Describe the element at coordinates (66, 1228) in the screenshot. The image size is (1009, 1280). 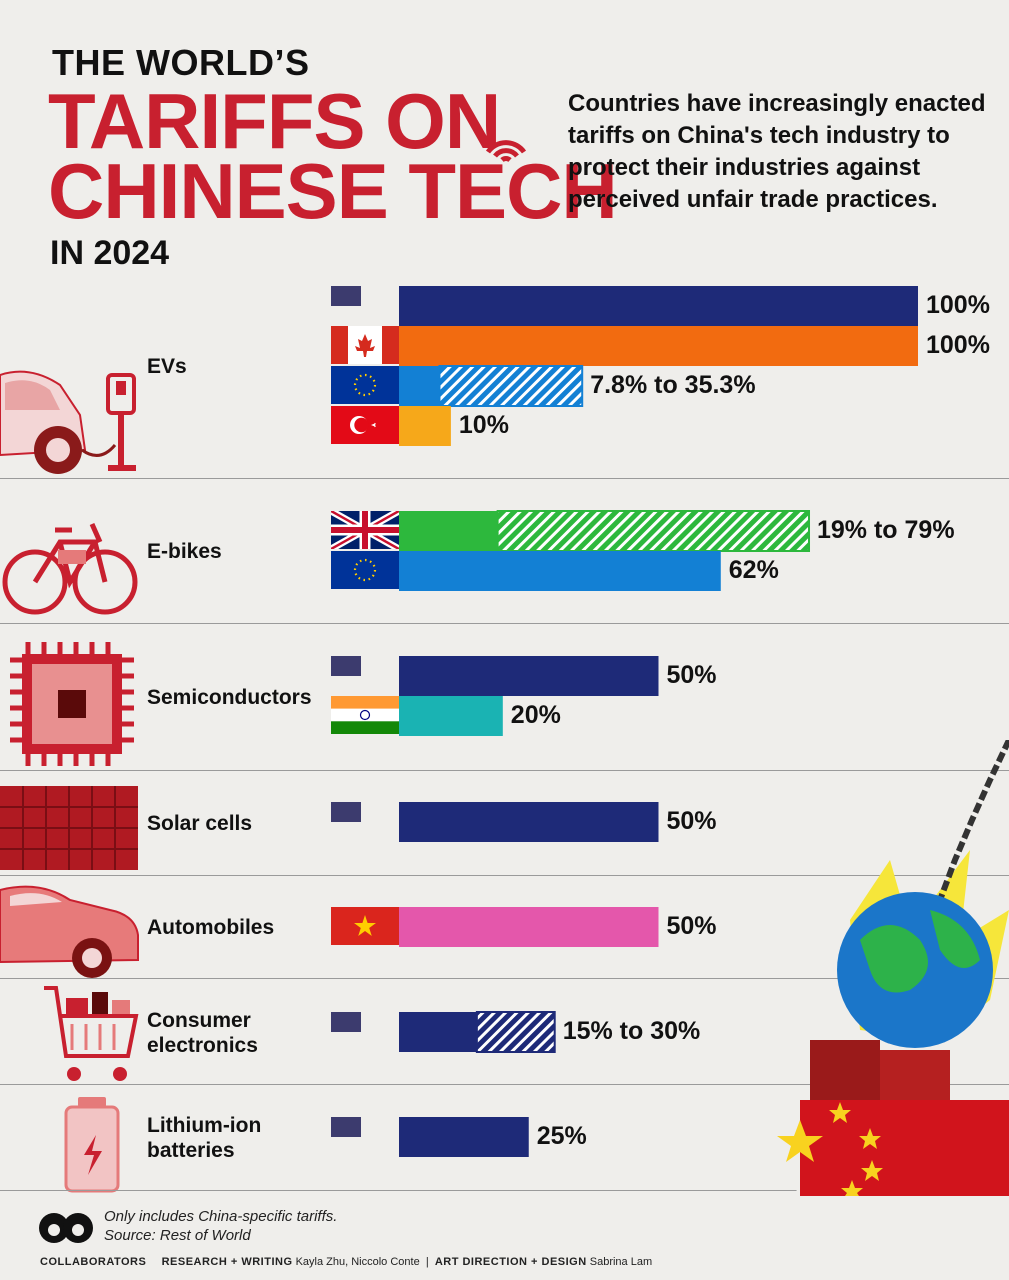
I see `collaborators-logo-icon` at that location.